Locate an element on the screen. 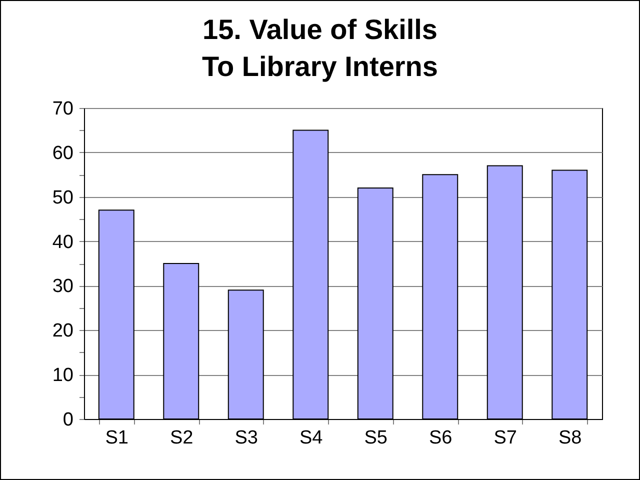  x-tick-label: S1 is located at coordinates (116, 438).